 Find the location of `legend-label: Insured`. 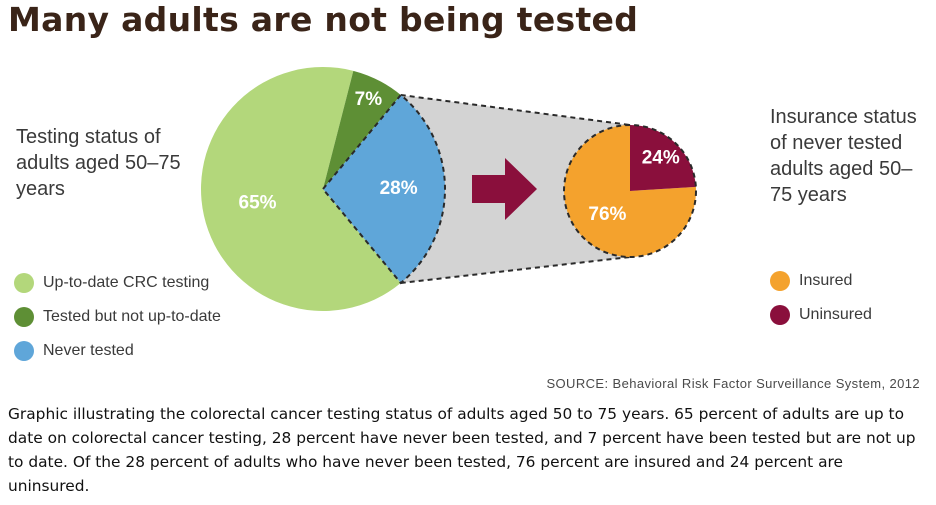

legend-label: Insured is located at coordinates (826, 280).